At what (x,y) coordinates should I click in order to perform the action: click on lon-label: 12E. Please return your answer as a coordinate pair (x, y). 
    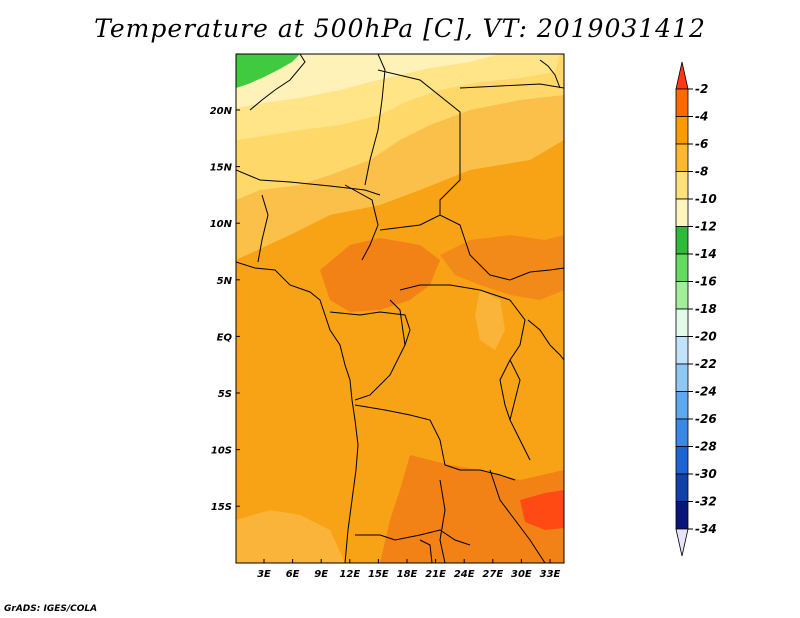
    Looking at the image, I should click on (349, 574).